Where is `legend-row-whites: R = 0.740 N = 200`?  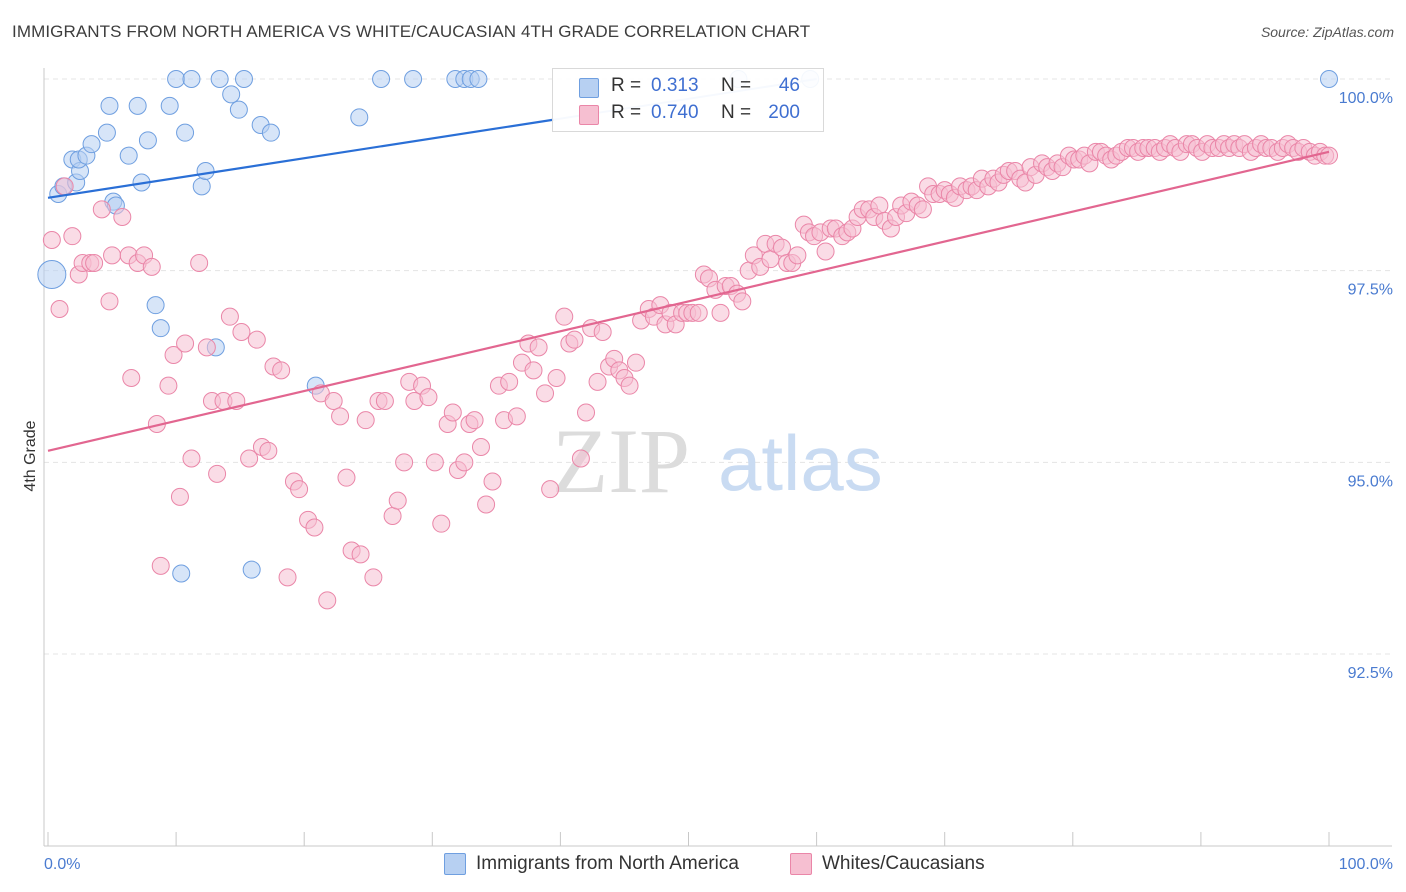
legend-row-whites: R = 0.740 N = 200 is located at coordinates (688, 113).